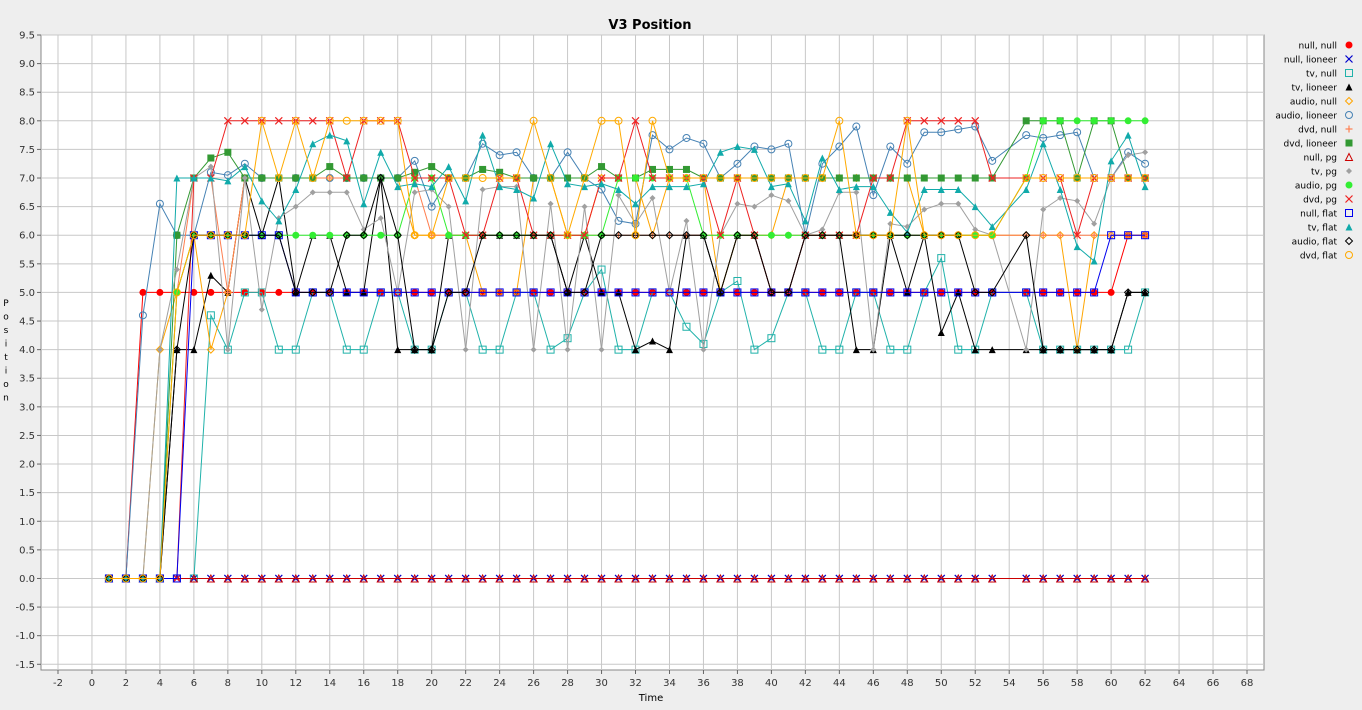 This screenshot has width=1362, height=710. I want to click on x-tick-label: 54, so click(1009, 683).